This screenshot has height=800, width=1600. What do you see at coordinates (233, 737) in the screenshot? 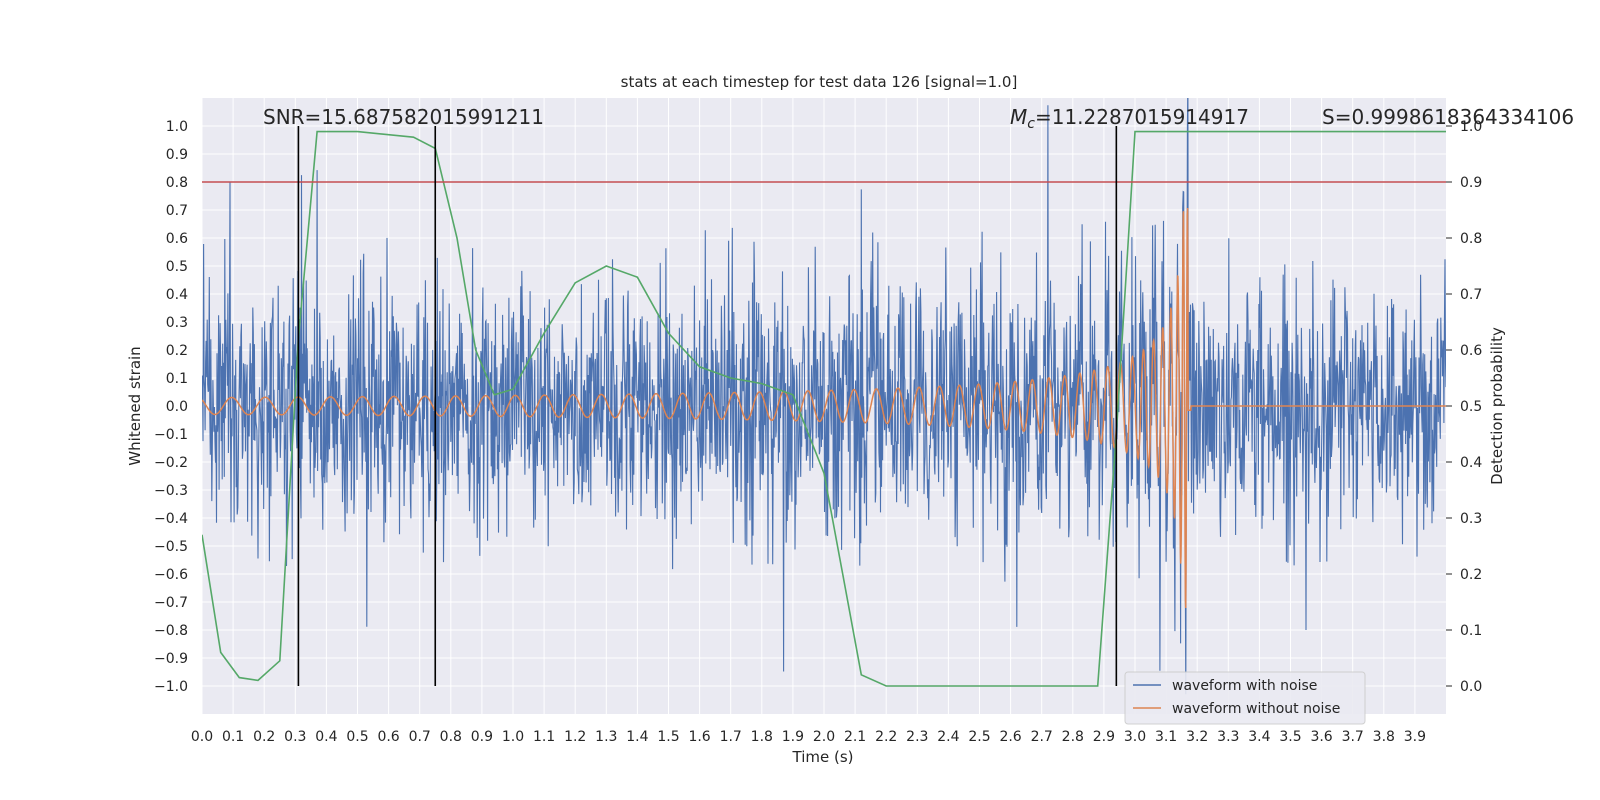
I see `x-tick-label: 0.1` at bounding box center [233, 737].